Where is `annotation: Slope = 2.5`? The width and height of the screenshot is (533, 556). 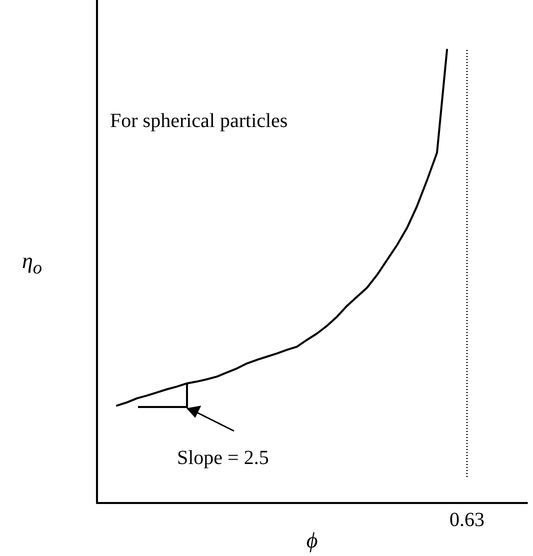 annotation: Slope = 2.5 is located at coordinates (223, 458).